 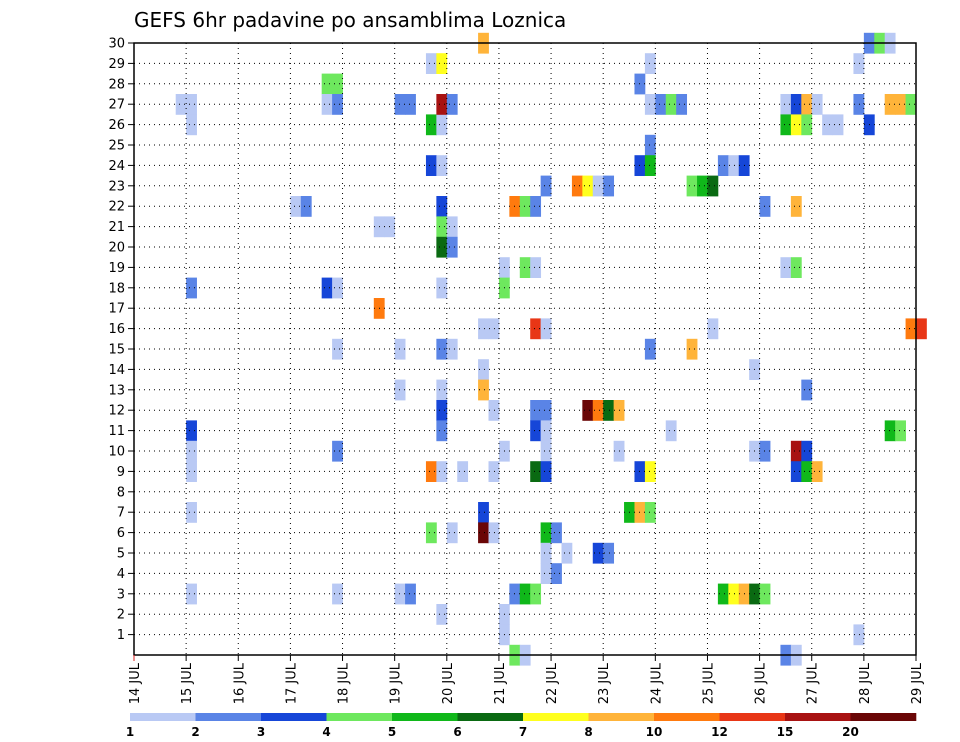 What do you see at coordinates (187, 683) in the screenshot?
I see `x-tick-label: 15 JUL` at bounding box center [187, 683].